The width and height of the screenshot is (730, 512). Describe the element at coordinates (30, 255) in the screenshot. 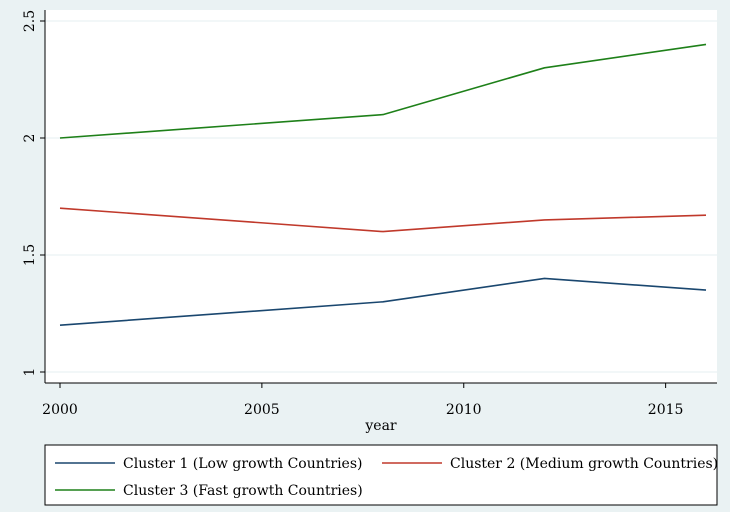

I see `y-tick-label: 1.5` at that location.